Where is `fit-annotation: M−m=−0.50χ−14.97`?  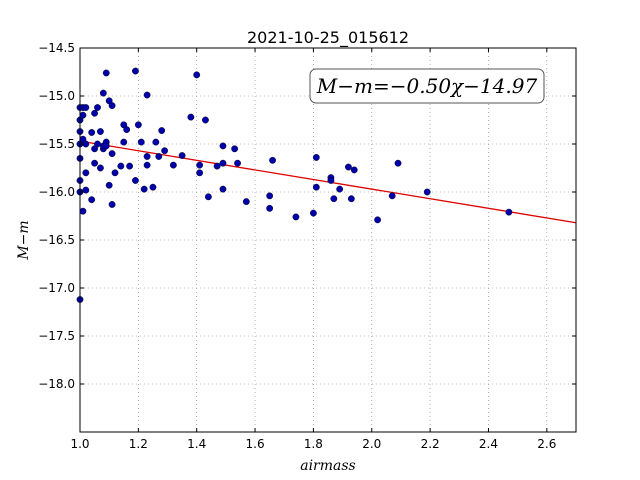
fit-annotation: M−m=−0.50χ−14.97 is located at coordinates (427, 86).